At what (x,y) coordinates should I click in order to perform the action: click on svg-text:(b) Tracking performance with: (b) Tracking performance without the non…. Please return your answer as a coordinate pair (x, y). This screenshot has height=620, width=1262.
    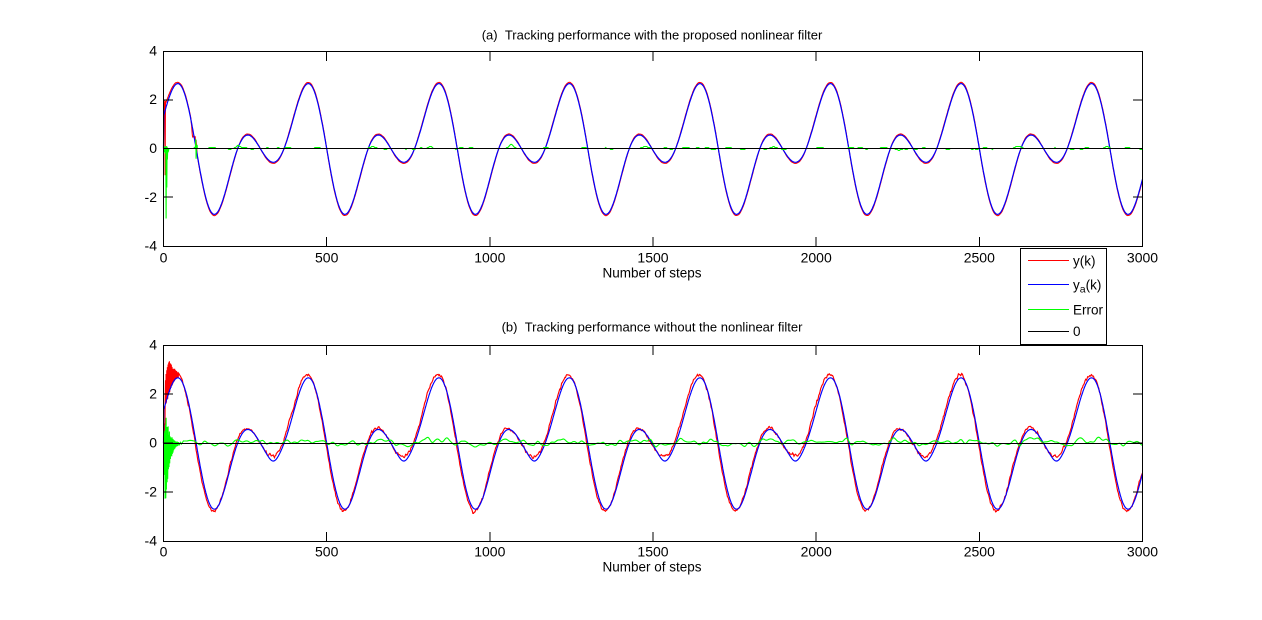
    Looking at the image, I should click on (652, 327).